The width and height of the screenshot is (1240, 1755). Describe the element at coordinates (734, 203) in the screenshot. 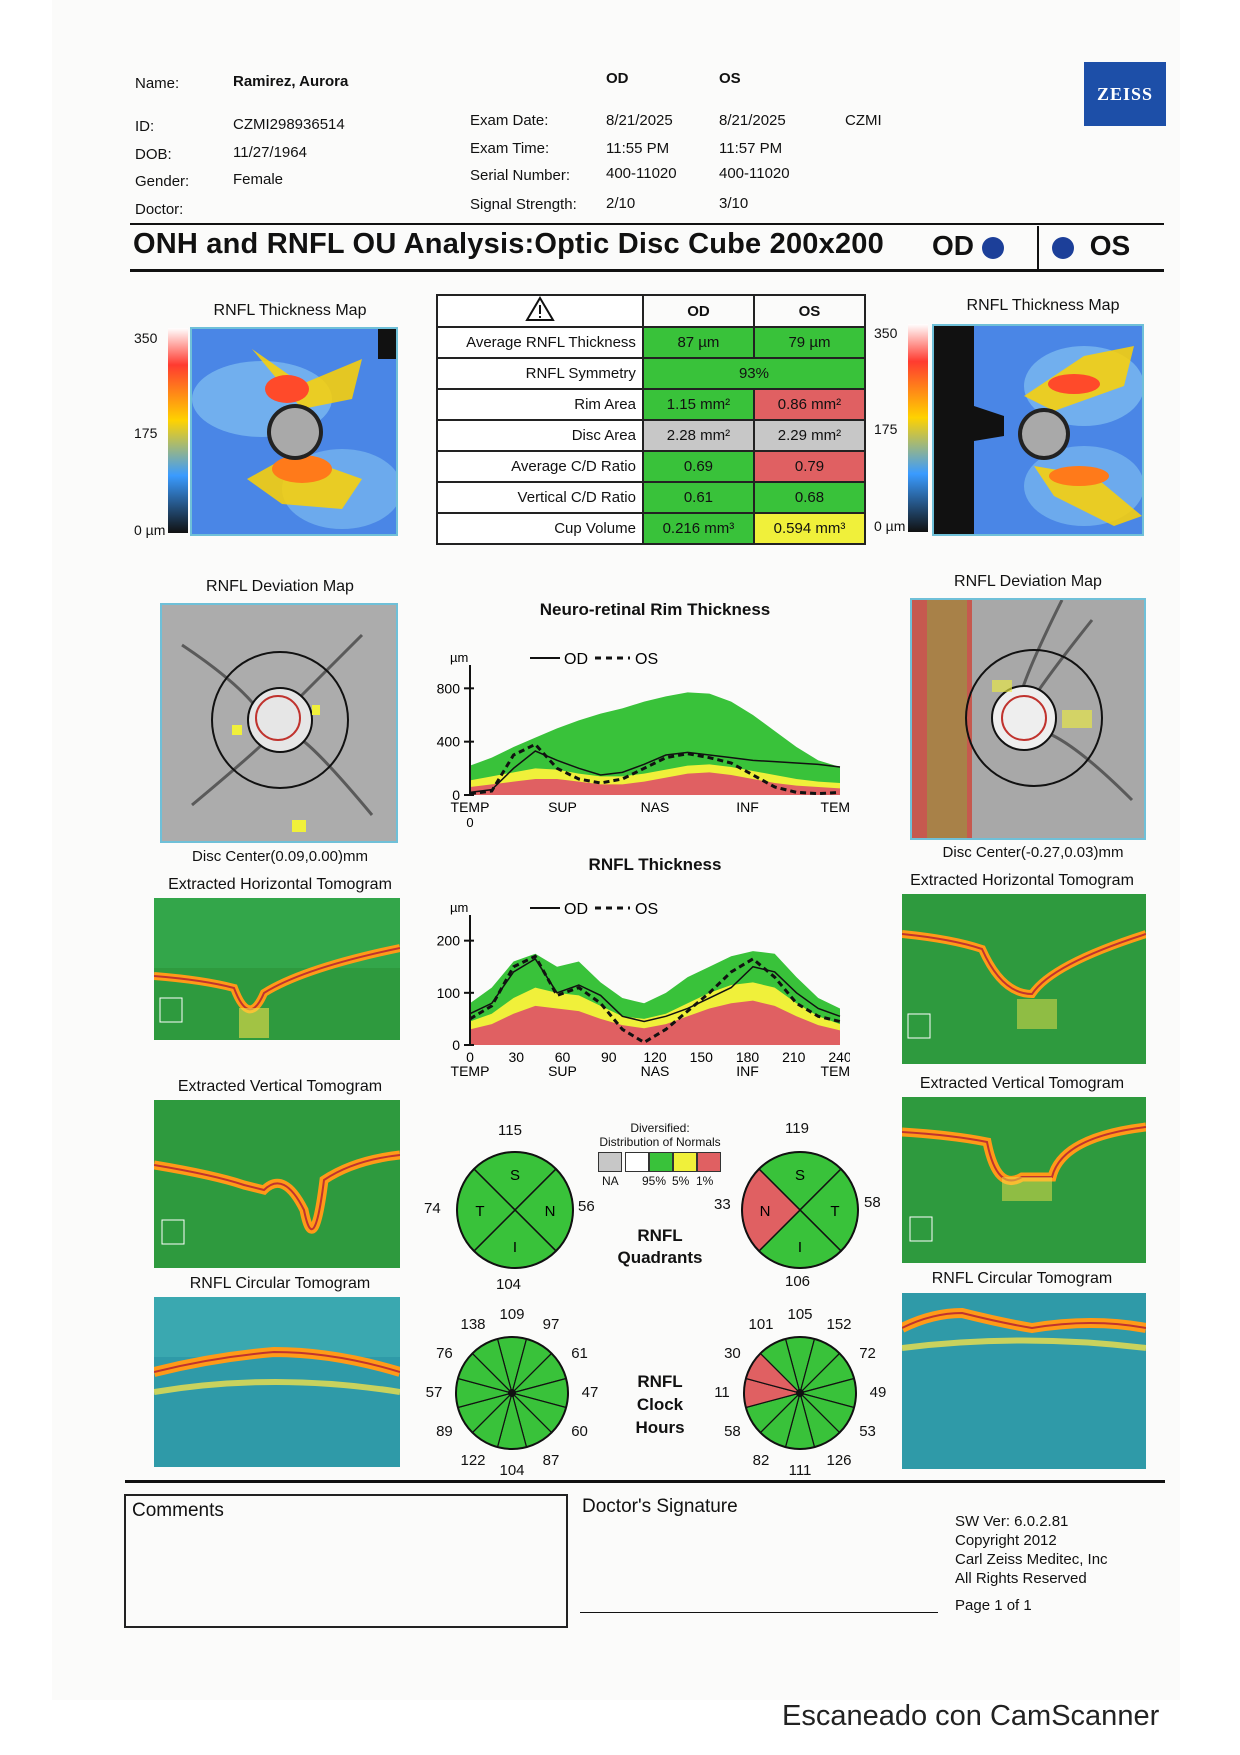

I see `signal-os: 3/10` at that location.